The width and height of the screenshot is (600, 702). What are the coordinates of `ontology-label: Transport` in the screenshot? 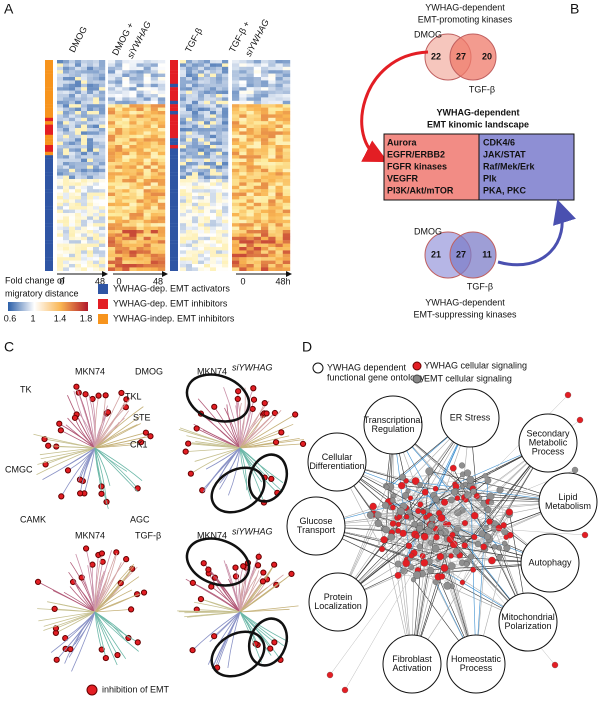 It's located at (316, 530).